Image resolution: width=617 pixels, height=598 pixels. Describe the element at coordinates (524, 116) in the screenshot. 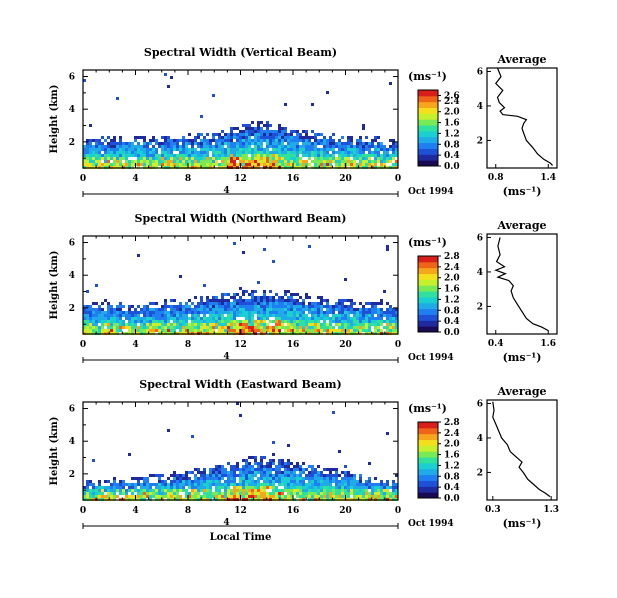

I see `average-profile-line` at that location.